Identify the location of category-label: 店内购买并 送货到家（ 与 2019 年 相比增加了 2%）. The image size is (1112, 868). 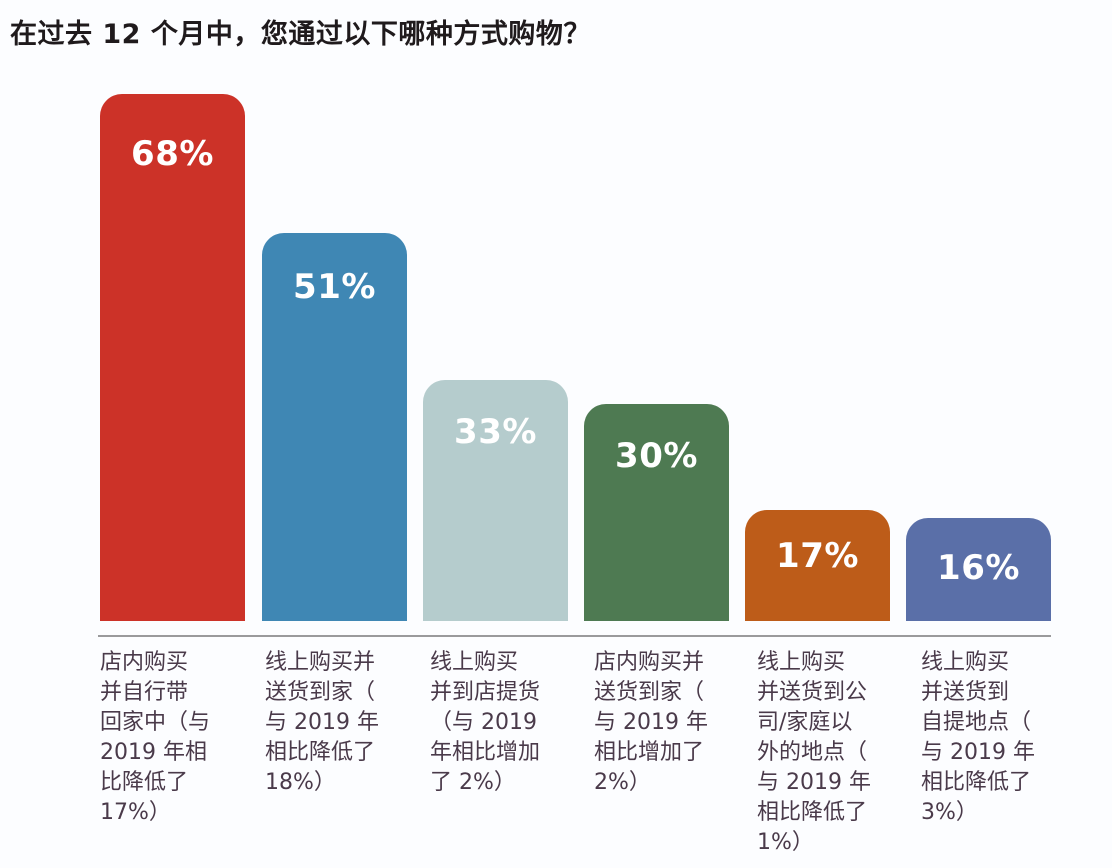
(651, 722).